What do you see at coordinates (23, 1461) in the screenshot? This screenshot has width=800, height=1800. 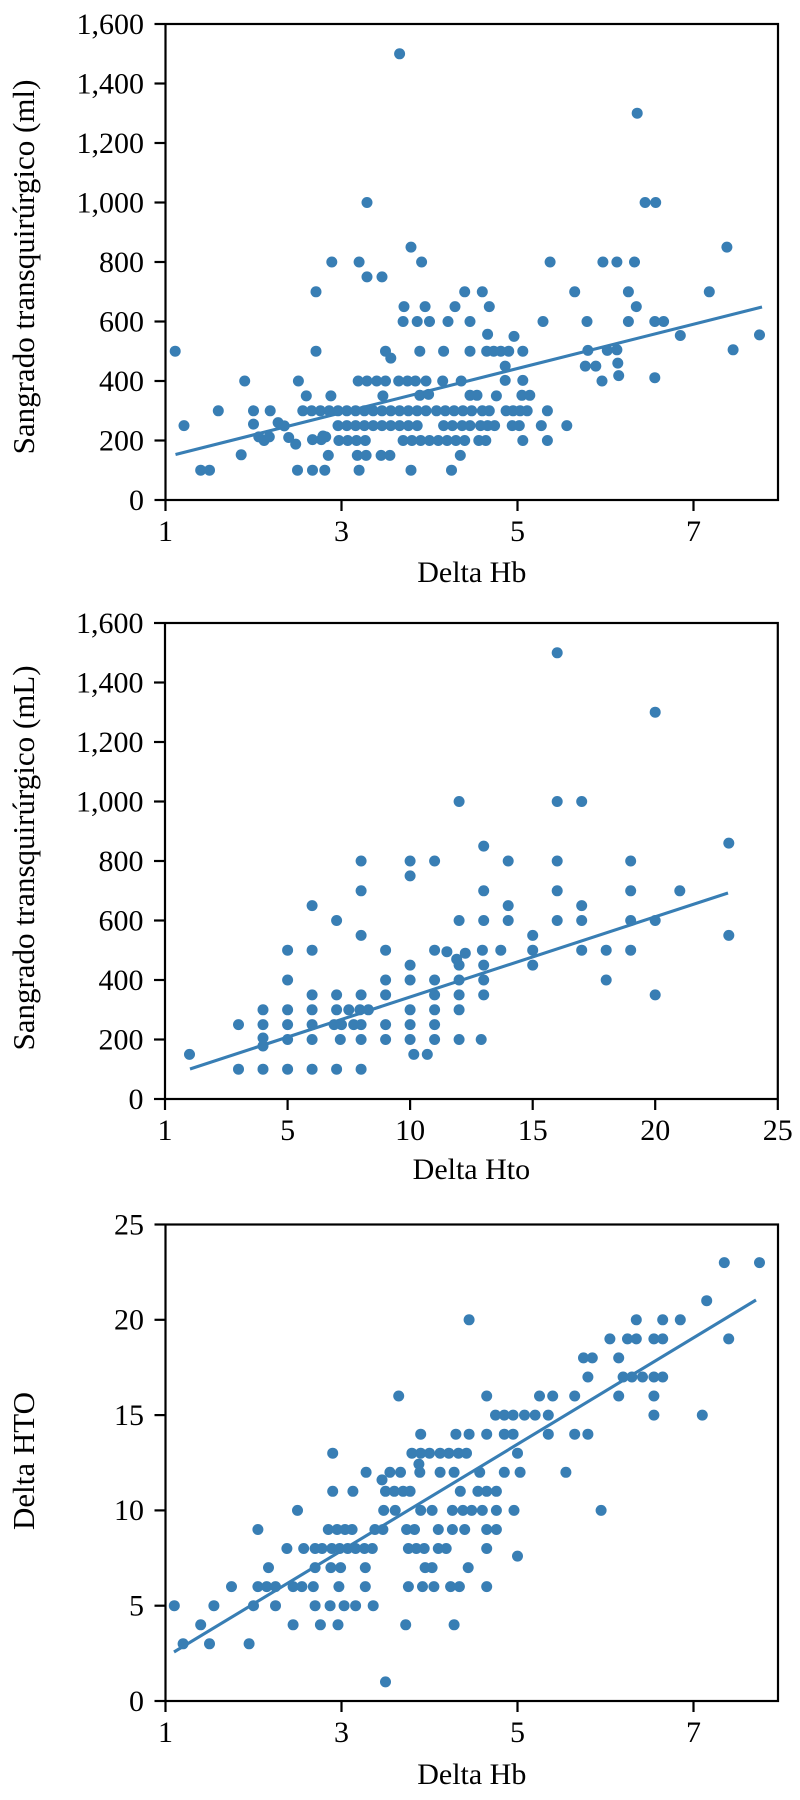 I see `svg-text: Delta HTO` at bounding box center [23, 1461].